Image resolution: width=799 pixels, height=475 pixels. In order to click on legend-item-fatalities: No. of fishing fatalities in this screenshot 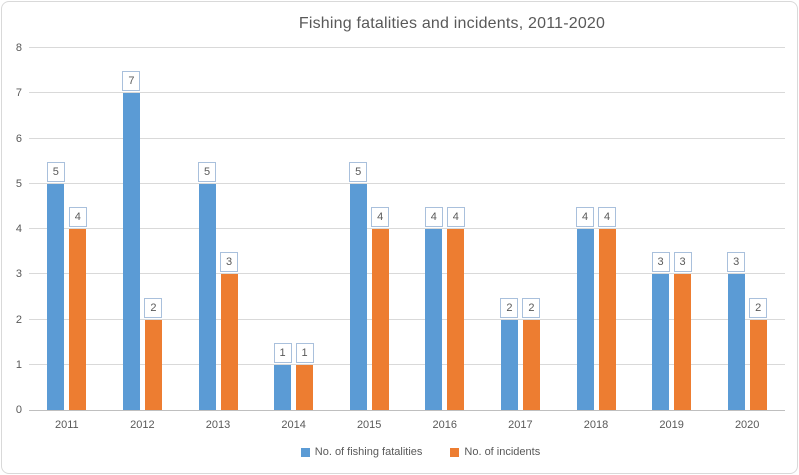, I will do `click(361, 452)`.